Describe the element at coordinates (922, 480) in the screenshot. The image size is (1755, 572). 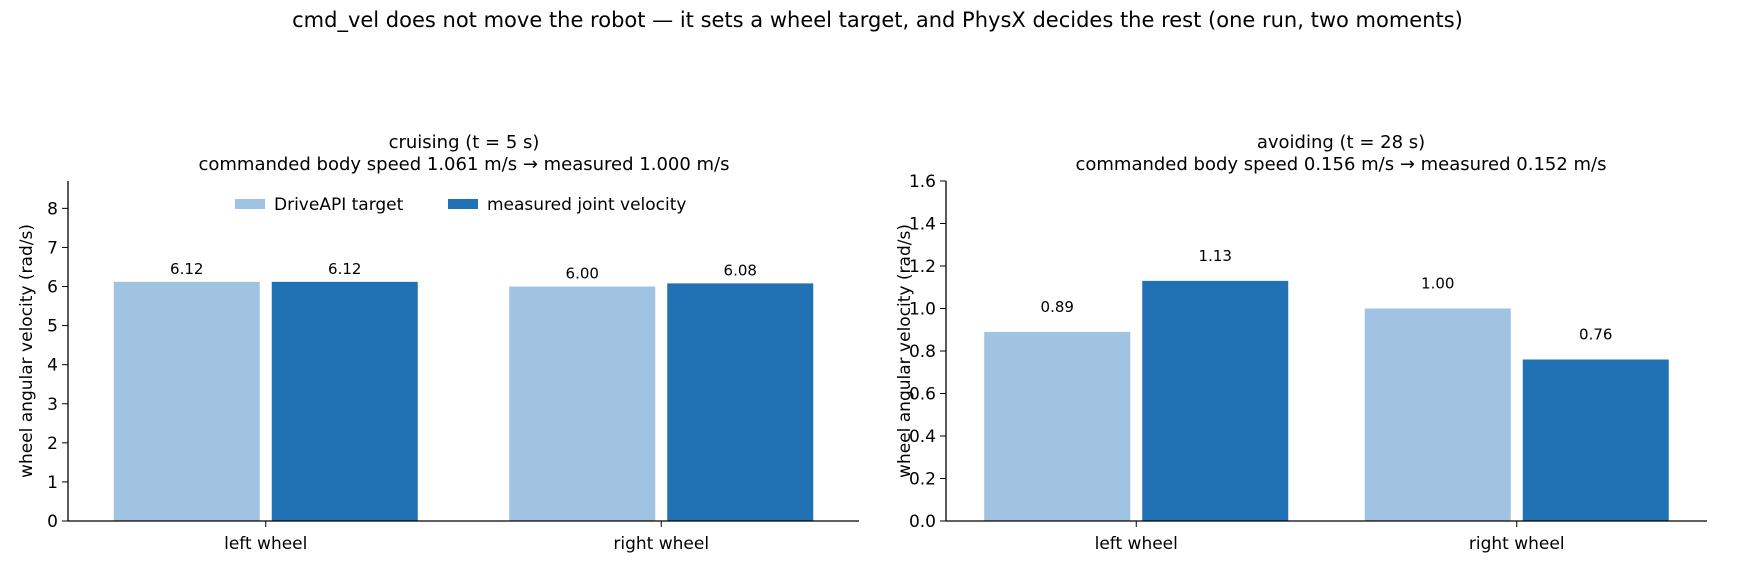
I see `y-tick-label: 0.2` at that location.